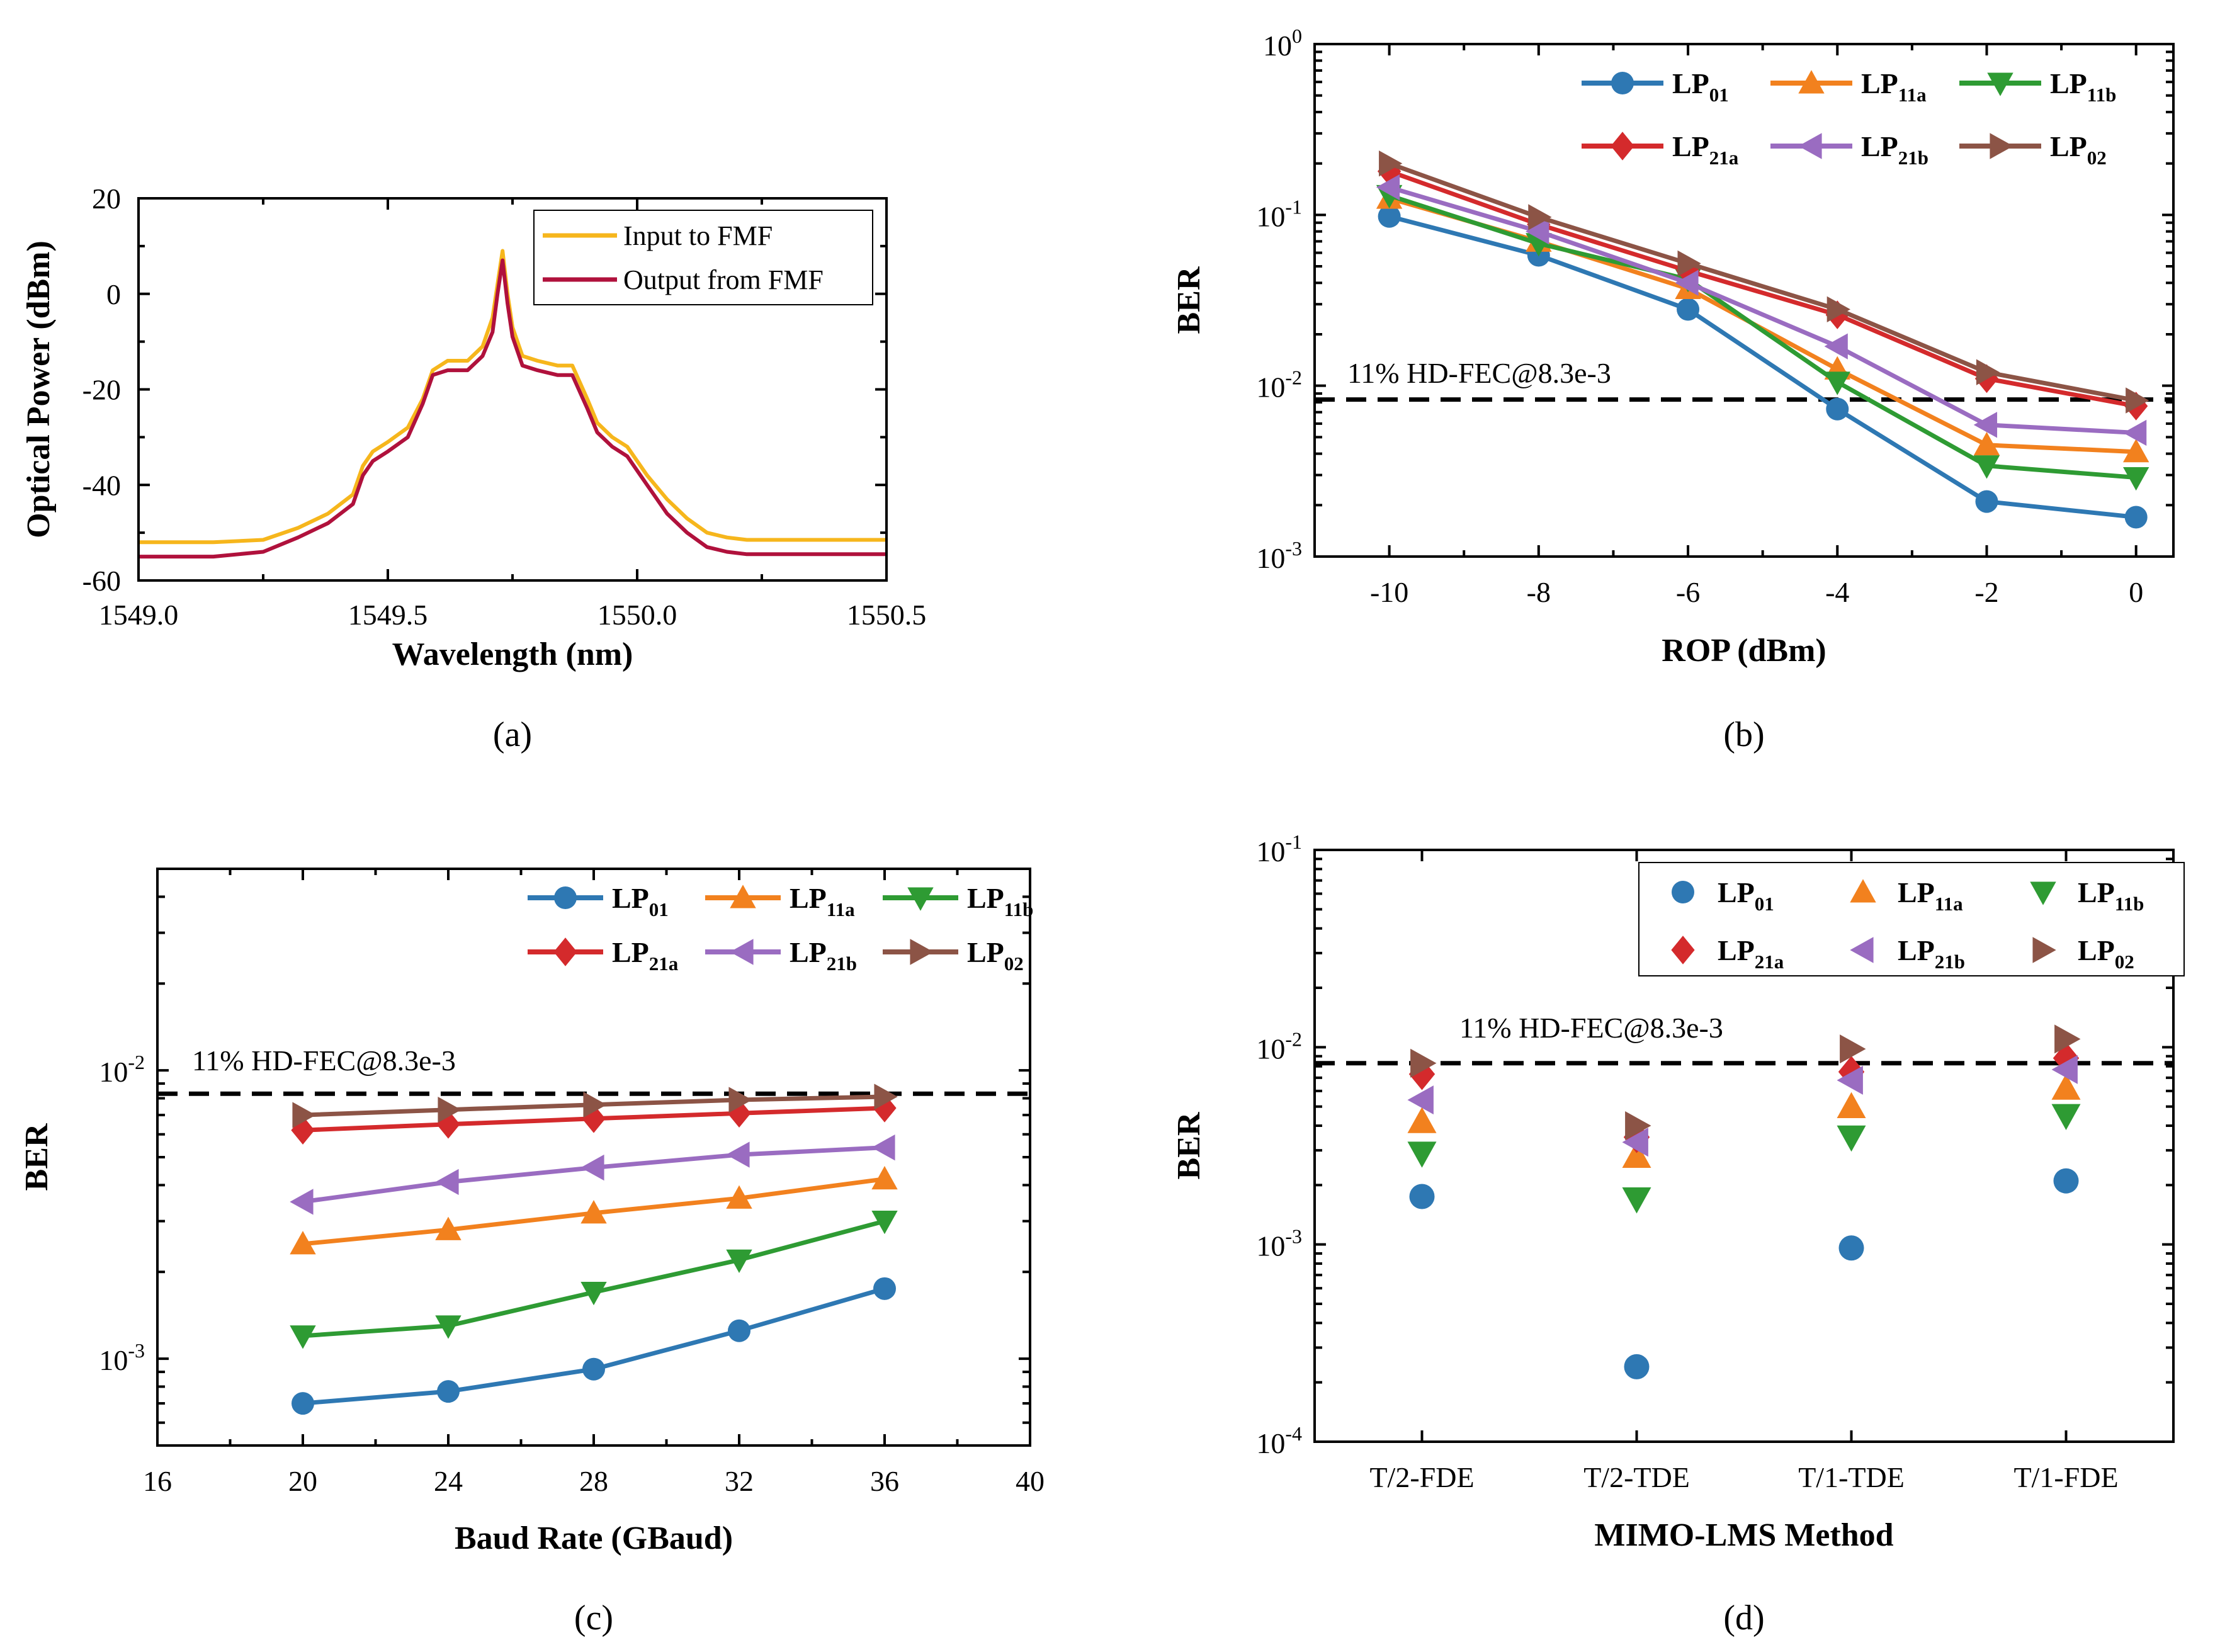 The image size is (2220, 1652). Describe the element at coordinates (1622, 83) in the screenshot. I see `legend-marker-LP01` at that location.